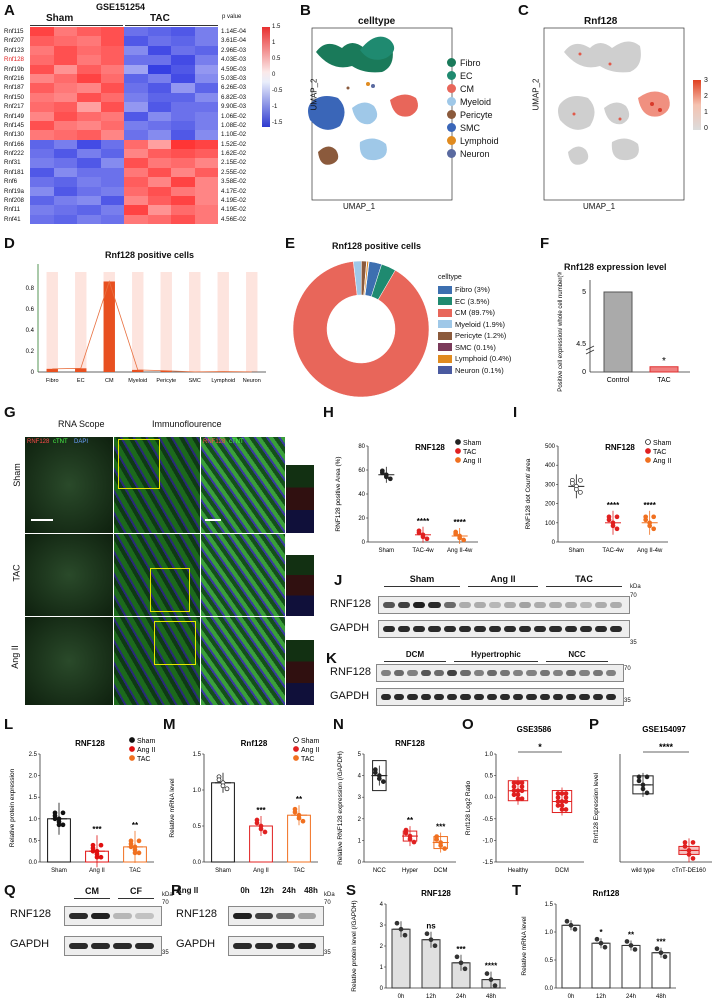 The width and height of the screenshot is (719, 1002). What do you see at coordinates (245, 890) in the screenshot?
I see `blot-time-label: 0h` at bounding box center [245, 890].